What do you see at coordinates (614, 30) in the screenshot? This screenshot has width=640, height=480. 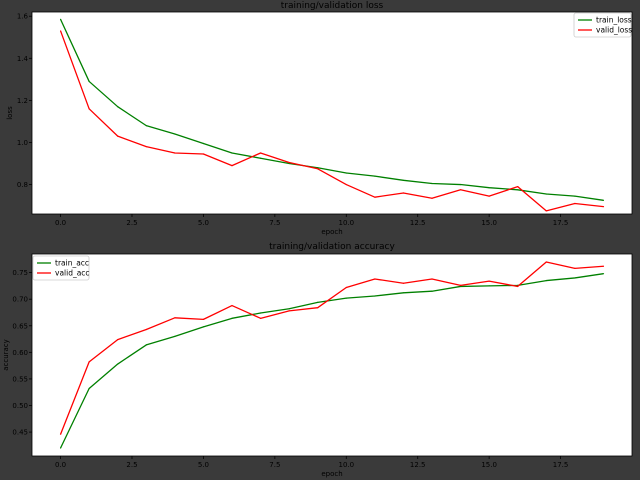 I see `loss-legend-valid-label: valid_loss` at bounding box center [614, 30].